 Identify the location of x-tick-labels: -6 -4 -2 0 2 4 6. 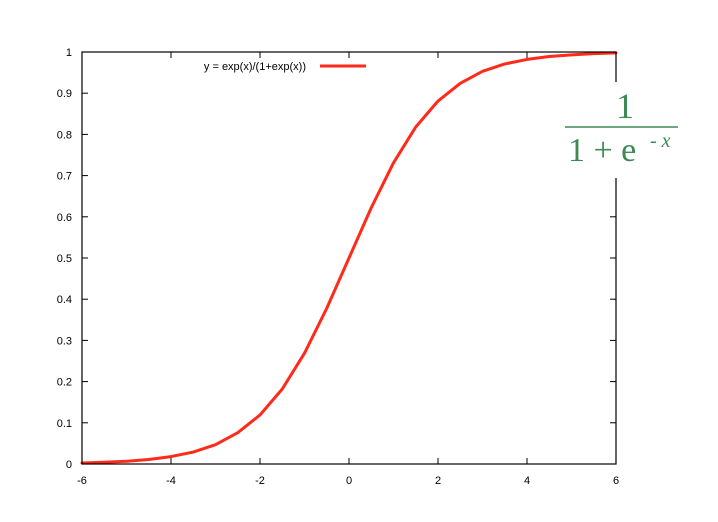
(348, 481).